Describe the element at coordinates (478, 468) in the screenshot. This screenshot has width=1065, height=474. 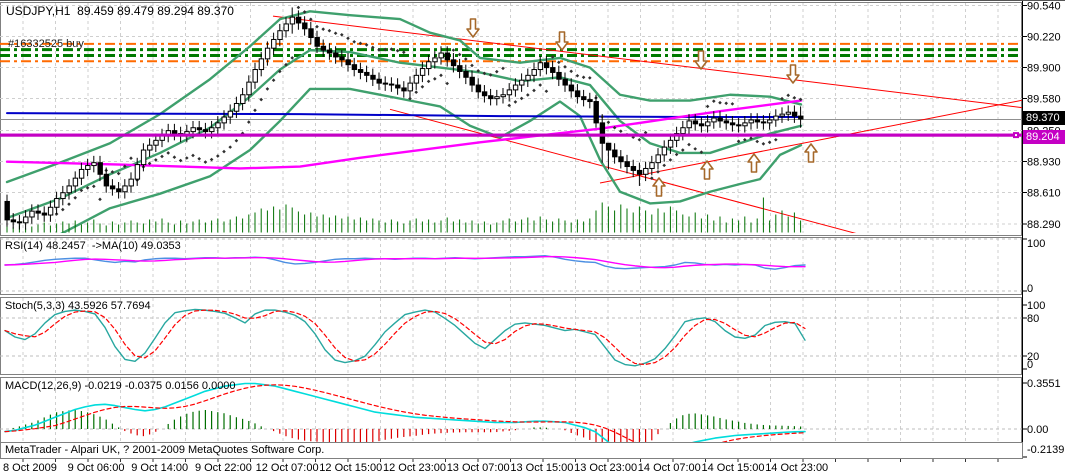
I see `time-axis-label: 13 Oct 07:00` at that location.